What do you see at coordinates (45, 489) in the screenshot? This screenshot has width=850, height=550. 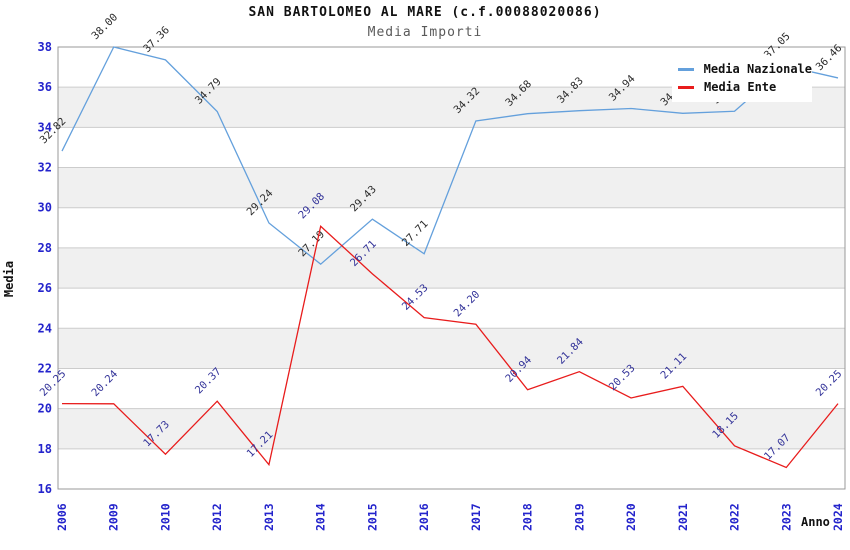 I see `y-tick-label: 16` at bounding box center [45, 489].